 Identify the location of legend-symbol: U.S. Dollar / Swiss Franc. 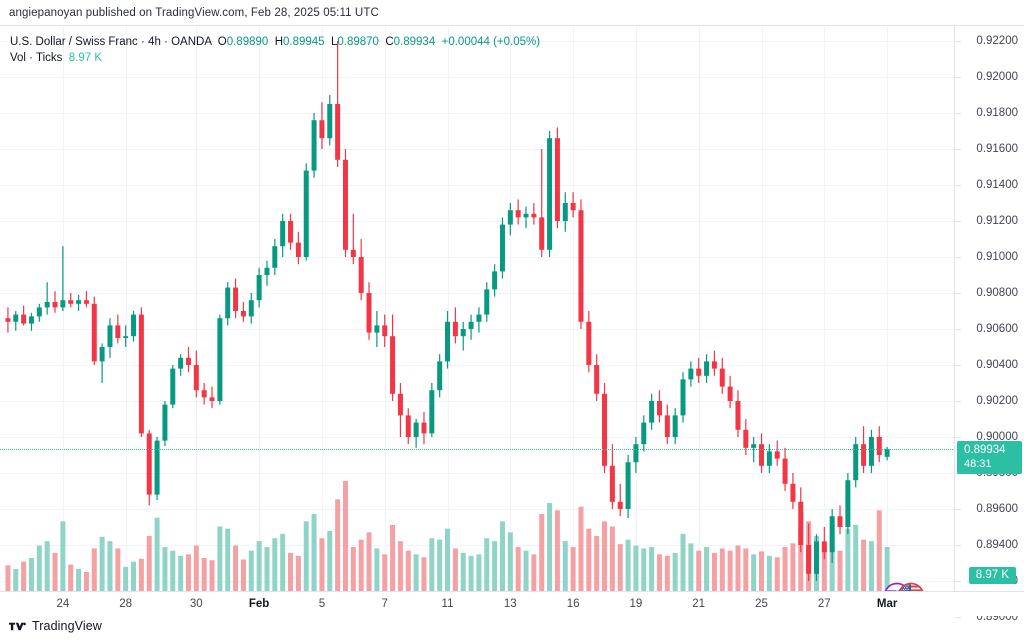
(74, 42).